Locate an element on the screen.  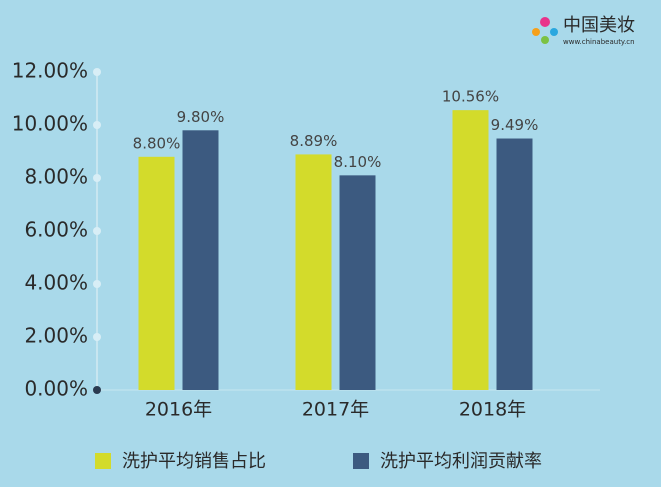
value-label: 8.89% is located at coordinates (314, 141).